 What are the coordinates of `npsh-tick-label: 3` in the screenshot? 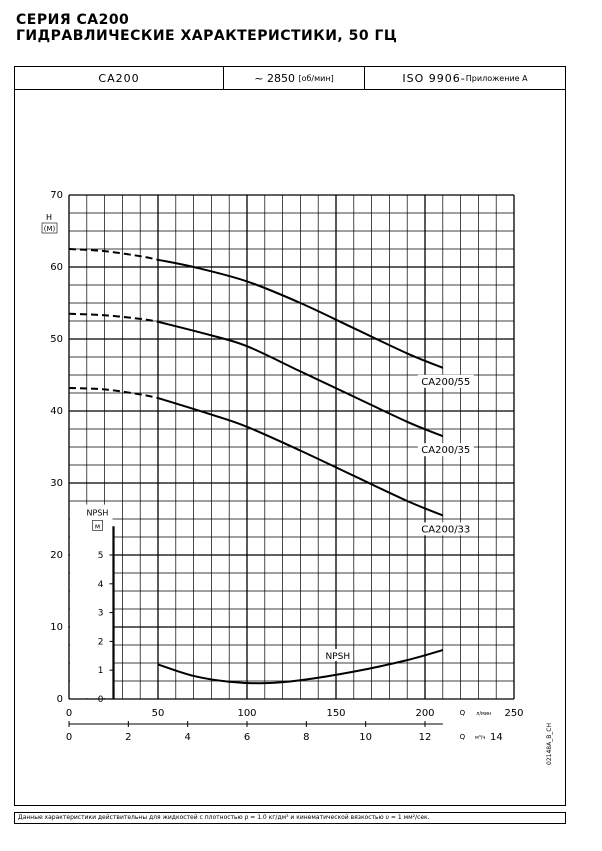 It's located at (101, 614).